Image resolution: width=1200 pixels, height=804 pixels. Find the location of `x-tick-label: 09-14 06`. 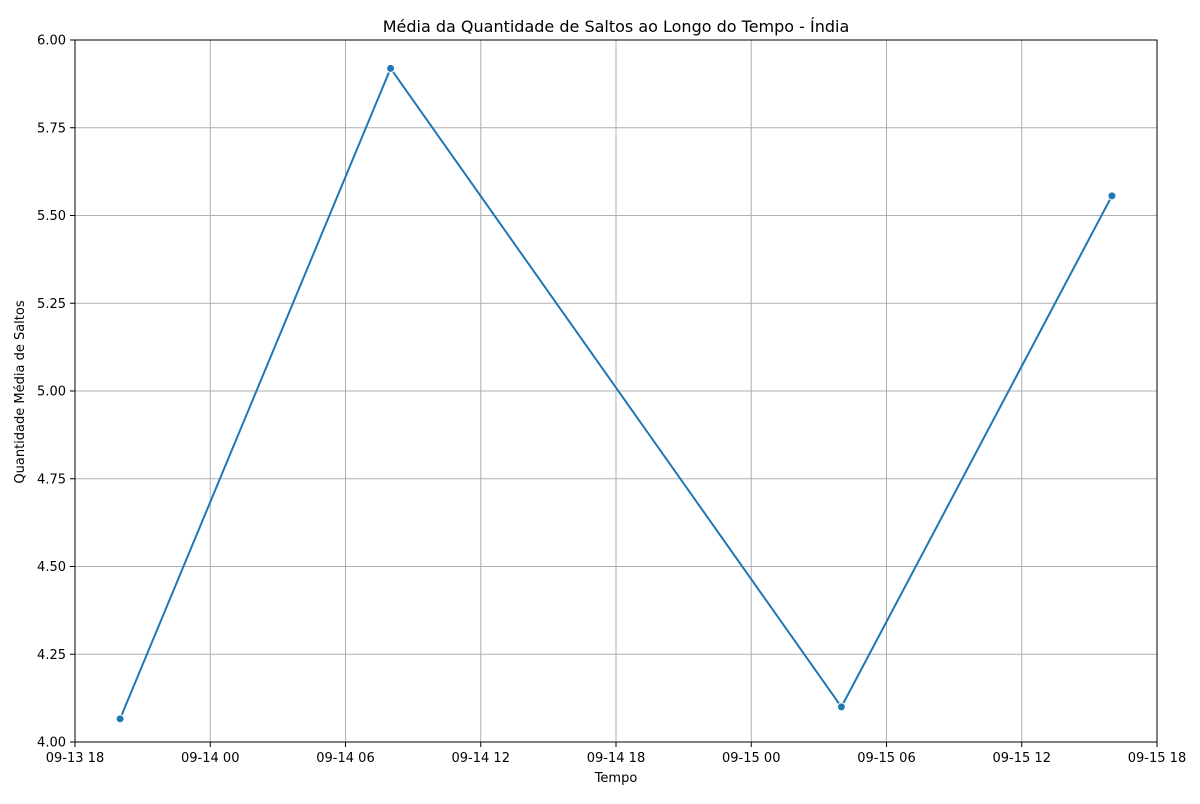

x-tick-label: 09-14 06 is located at coordinates (345, 758).